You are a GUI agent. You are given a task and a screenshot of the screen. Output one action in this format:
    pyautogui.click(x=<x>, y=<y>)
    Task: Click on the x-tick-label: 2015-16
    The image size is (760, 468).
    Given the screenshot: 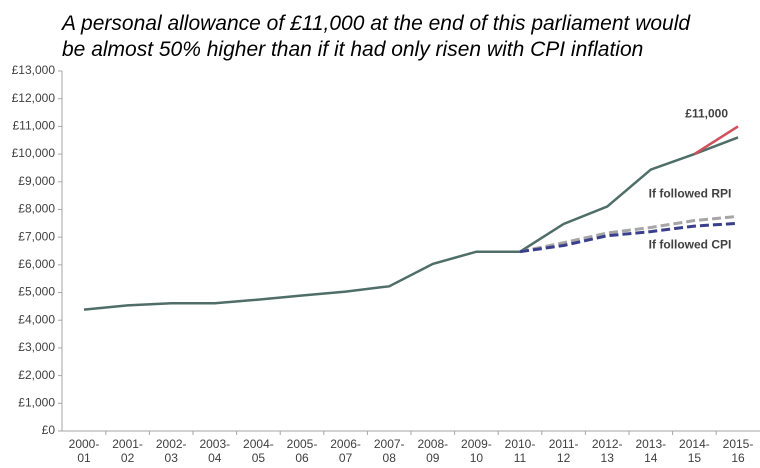 What is the action you would take?
    pyautogui.click(x=738, y=451)
    